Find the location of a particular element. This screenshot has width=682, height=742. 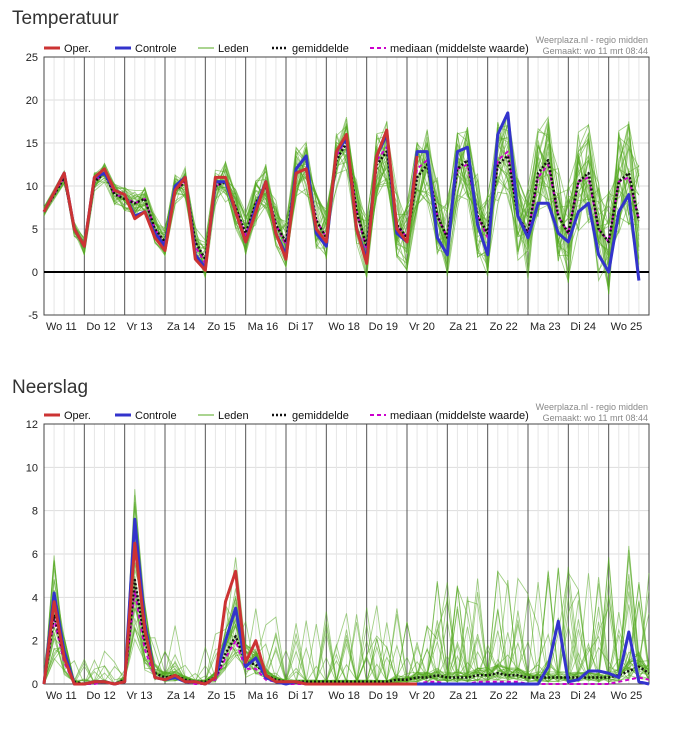

y-tick-label: 20 is located at coordinates (32, 101).